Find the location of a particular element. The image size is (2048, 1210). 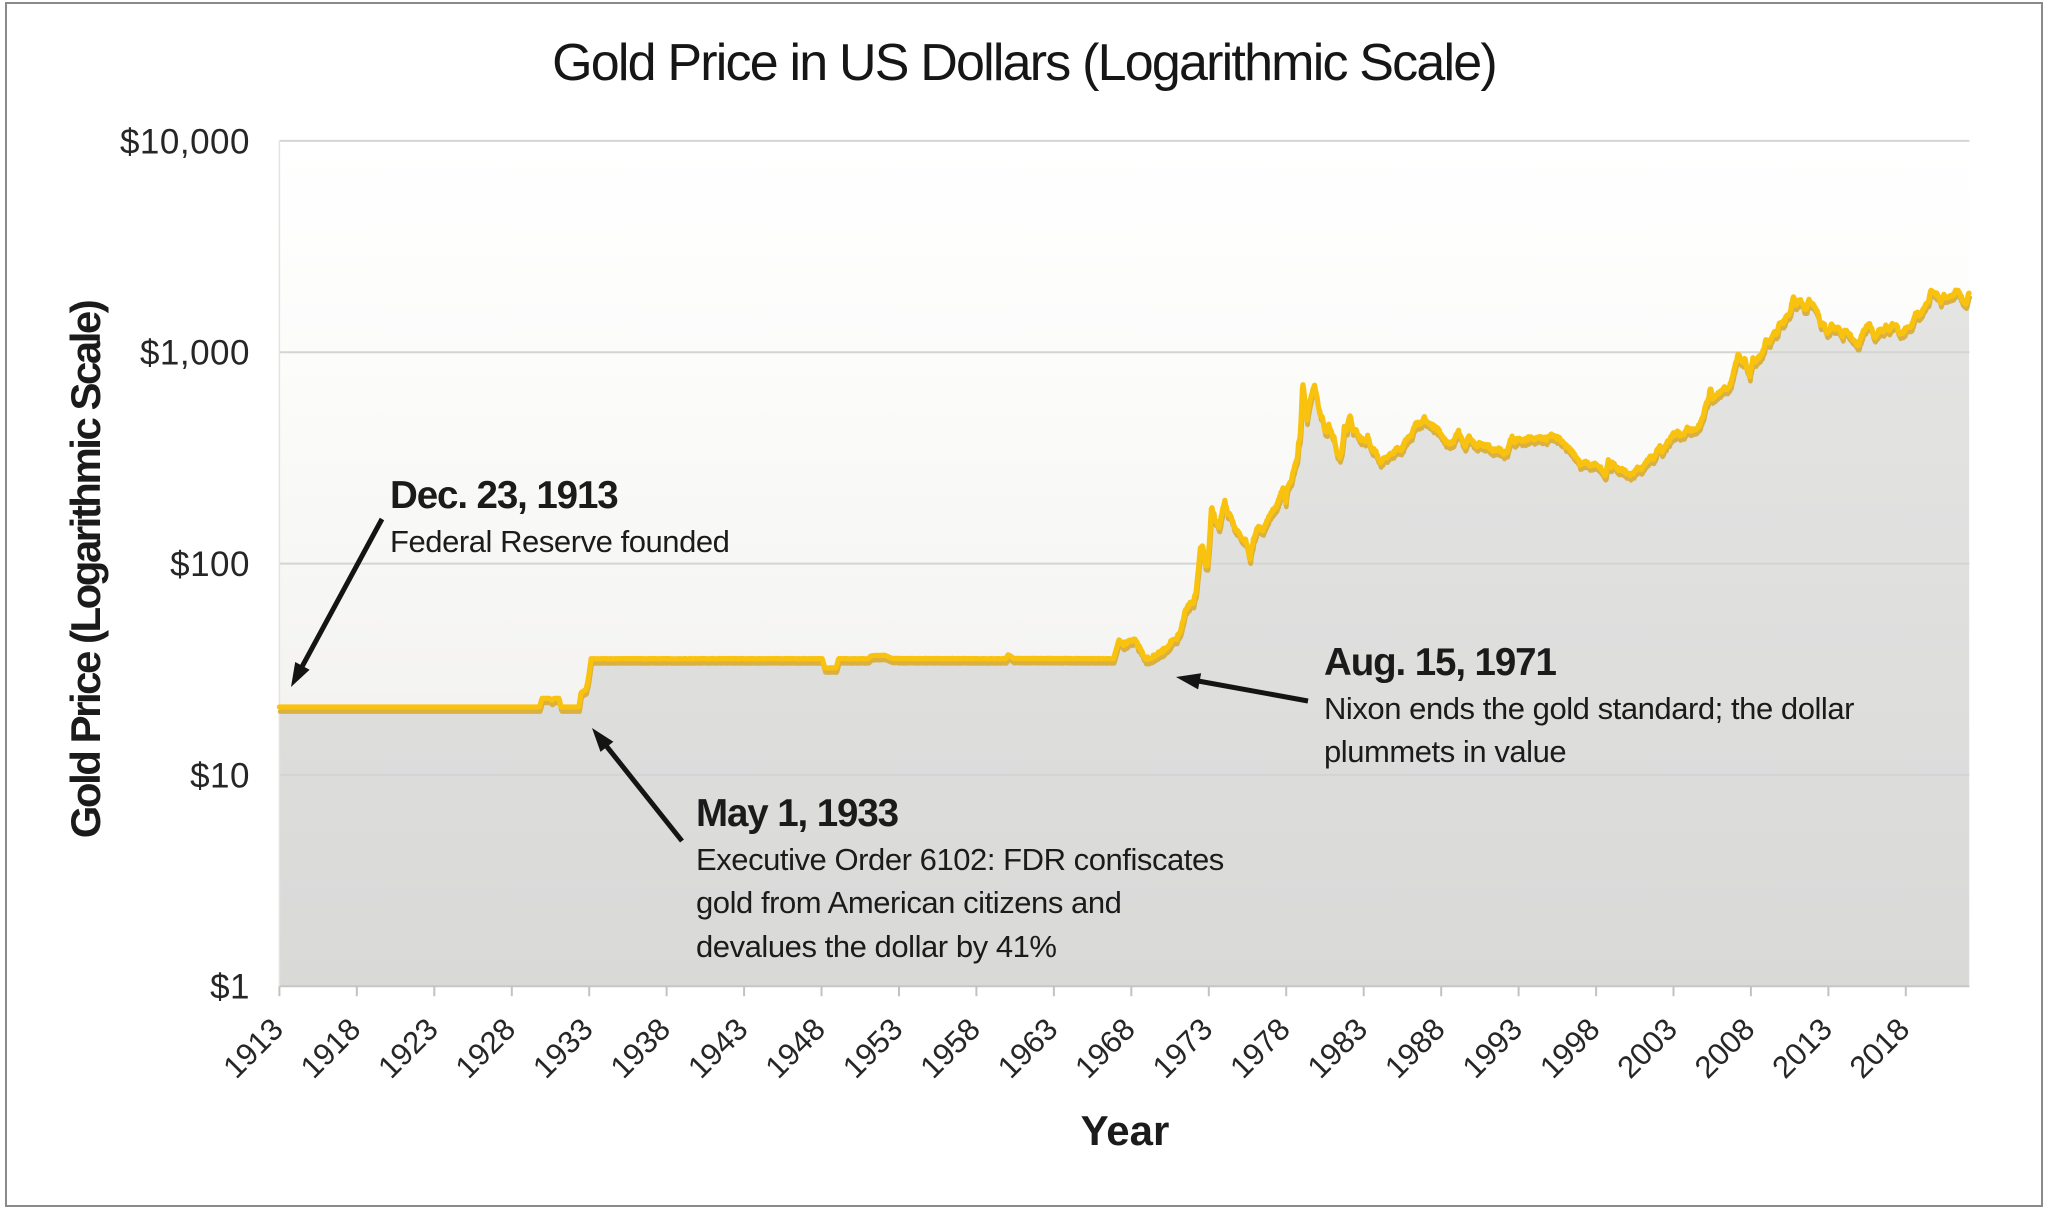

svg-text: 1958 is located at coordinates (950, 1048).